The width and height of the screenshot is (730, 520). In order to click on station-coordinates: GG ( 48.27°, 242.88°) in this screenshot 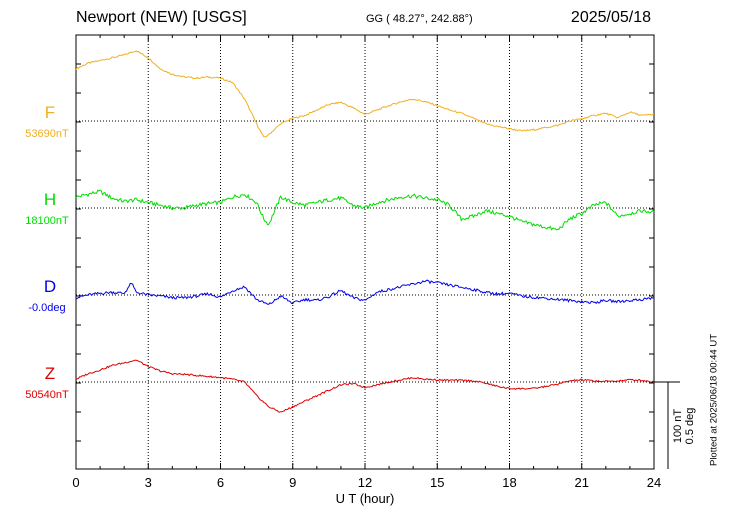, I will do `click(419, 19)`.